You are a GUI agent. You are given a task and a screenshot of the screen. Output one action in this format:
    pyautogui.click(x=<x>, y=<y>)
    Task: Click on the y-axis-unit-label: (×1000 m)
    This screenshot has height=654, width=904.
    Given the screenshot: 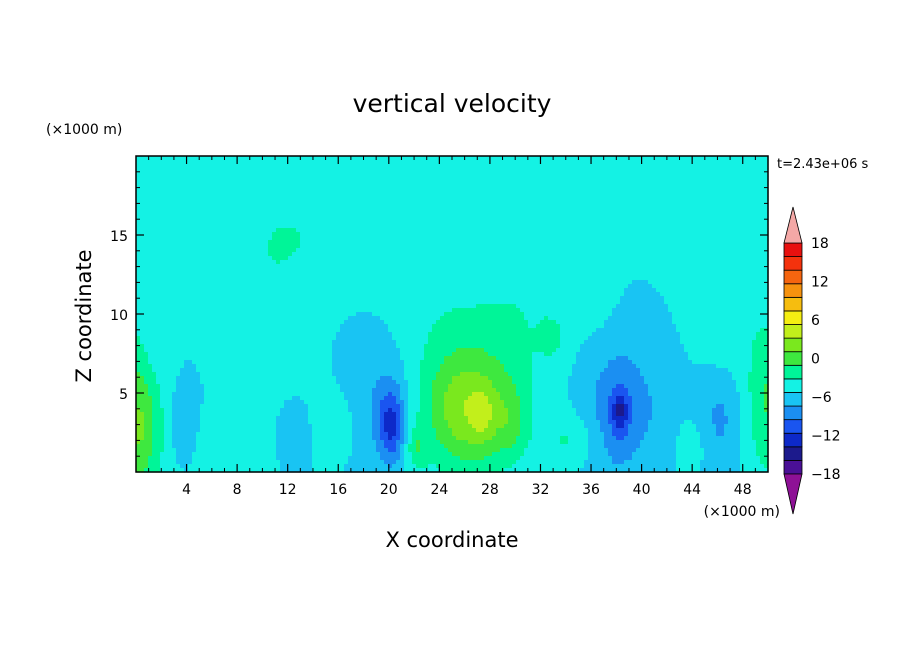 What is the action you would take?
    pyautogui.click(x=84, y=130)
    